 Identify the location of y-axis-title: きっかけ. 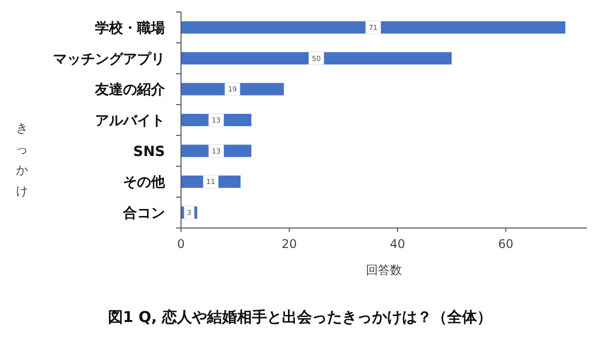
(22, 159).